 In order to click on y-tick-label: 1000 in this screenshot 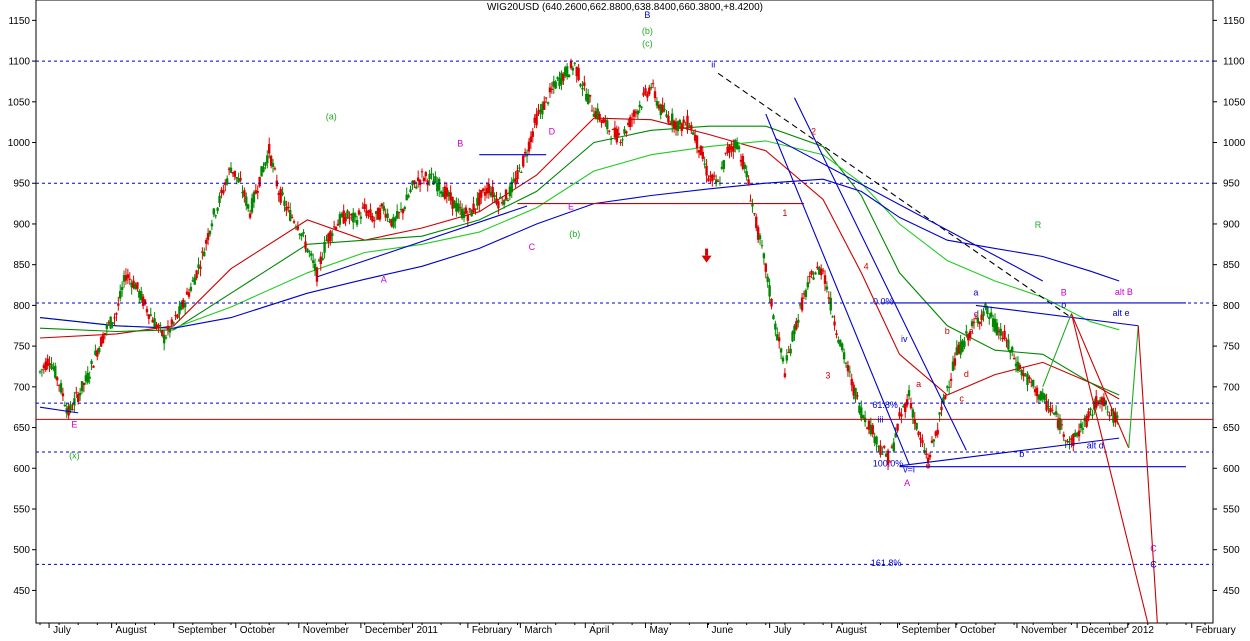, I will do `click(19, 143)`.